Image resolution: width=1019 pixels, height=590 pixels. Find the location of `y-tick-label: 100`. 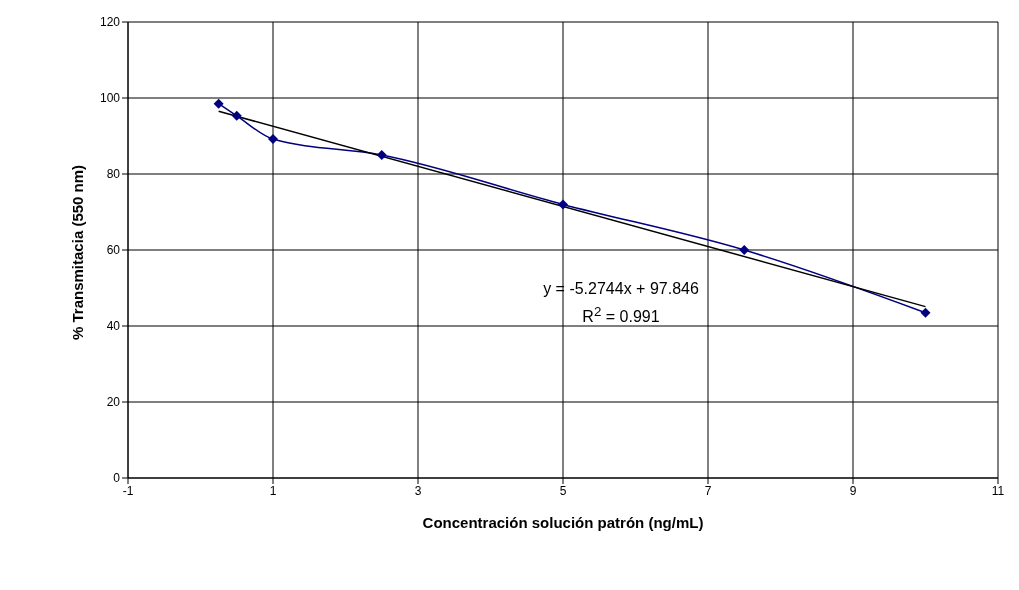

y-tick-label: 100 is located at coordinates (110, 98).